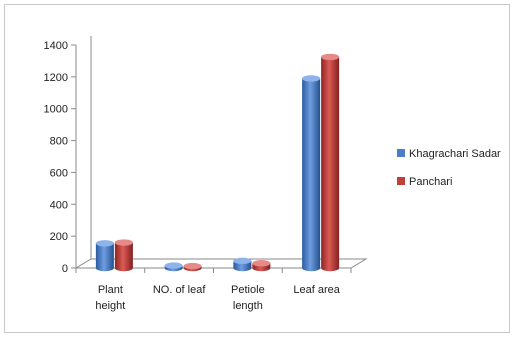 The width and height of the screenshot is (514, 339). I want to click on y-tick-label: 200, so click(59, 237).